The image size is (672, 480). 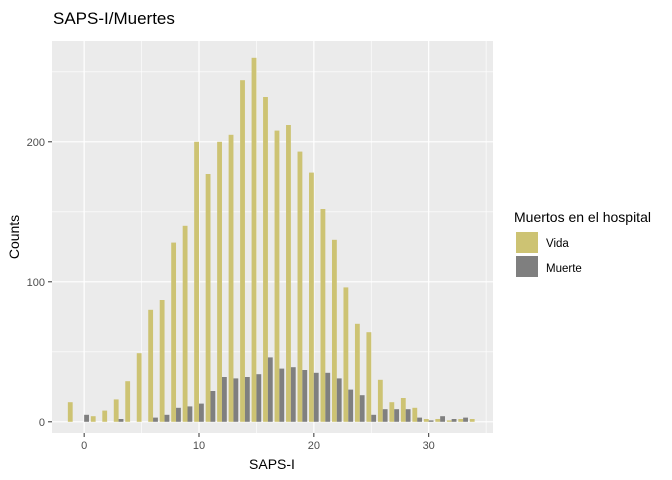 I want to click on legend-title: Muertos en el hospital, so click(x=582, y=217).